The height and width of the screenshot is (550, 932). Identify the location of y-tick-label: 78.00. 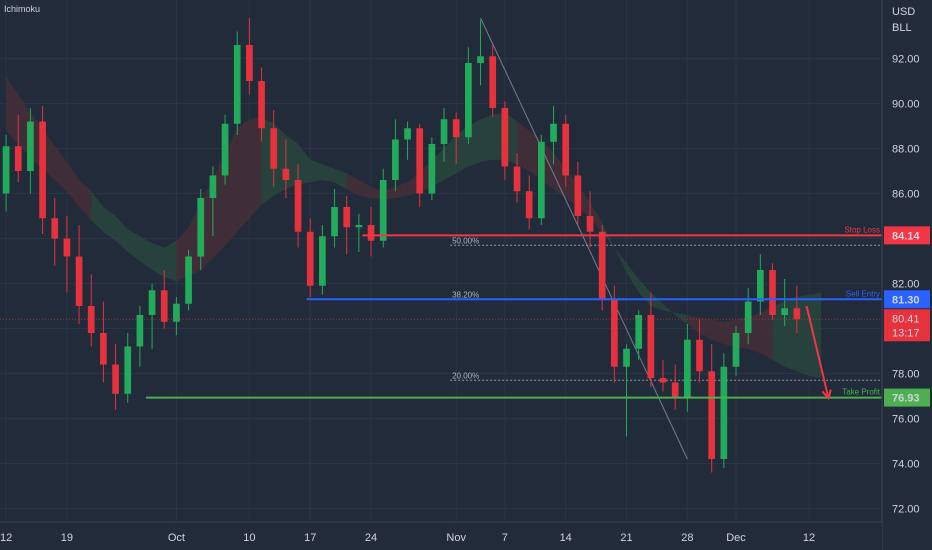
(906, 375).